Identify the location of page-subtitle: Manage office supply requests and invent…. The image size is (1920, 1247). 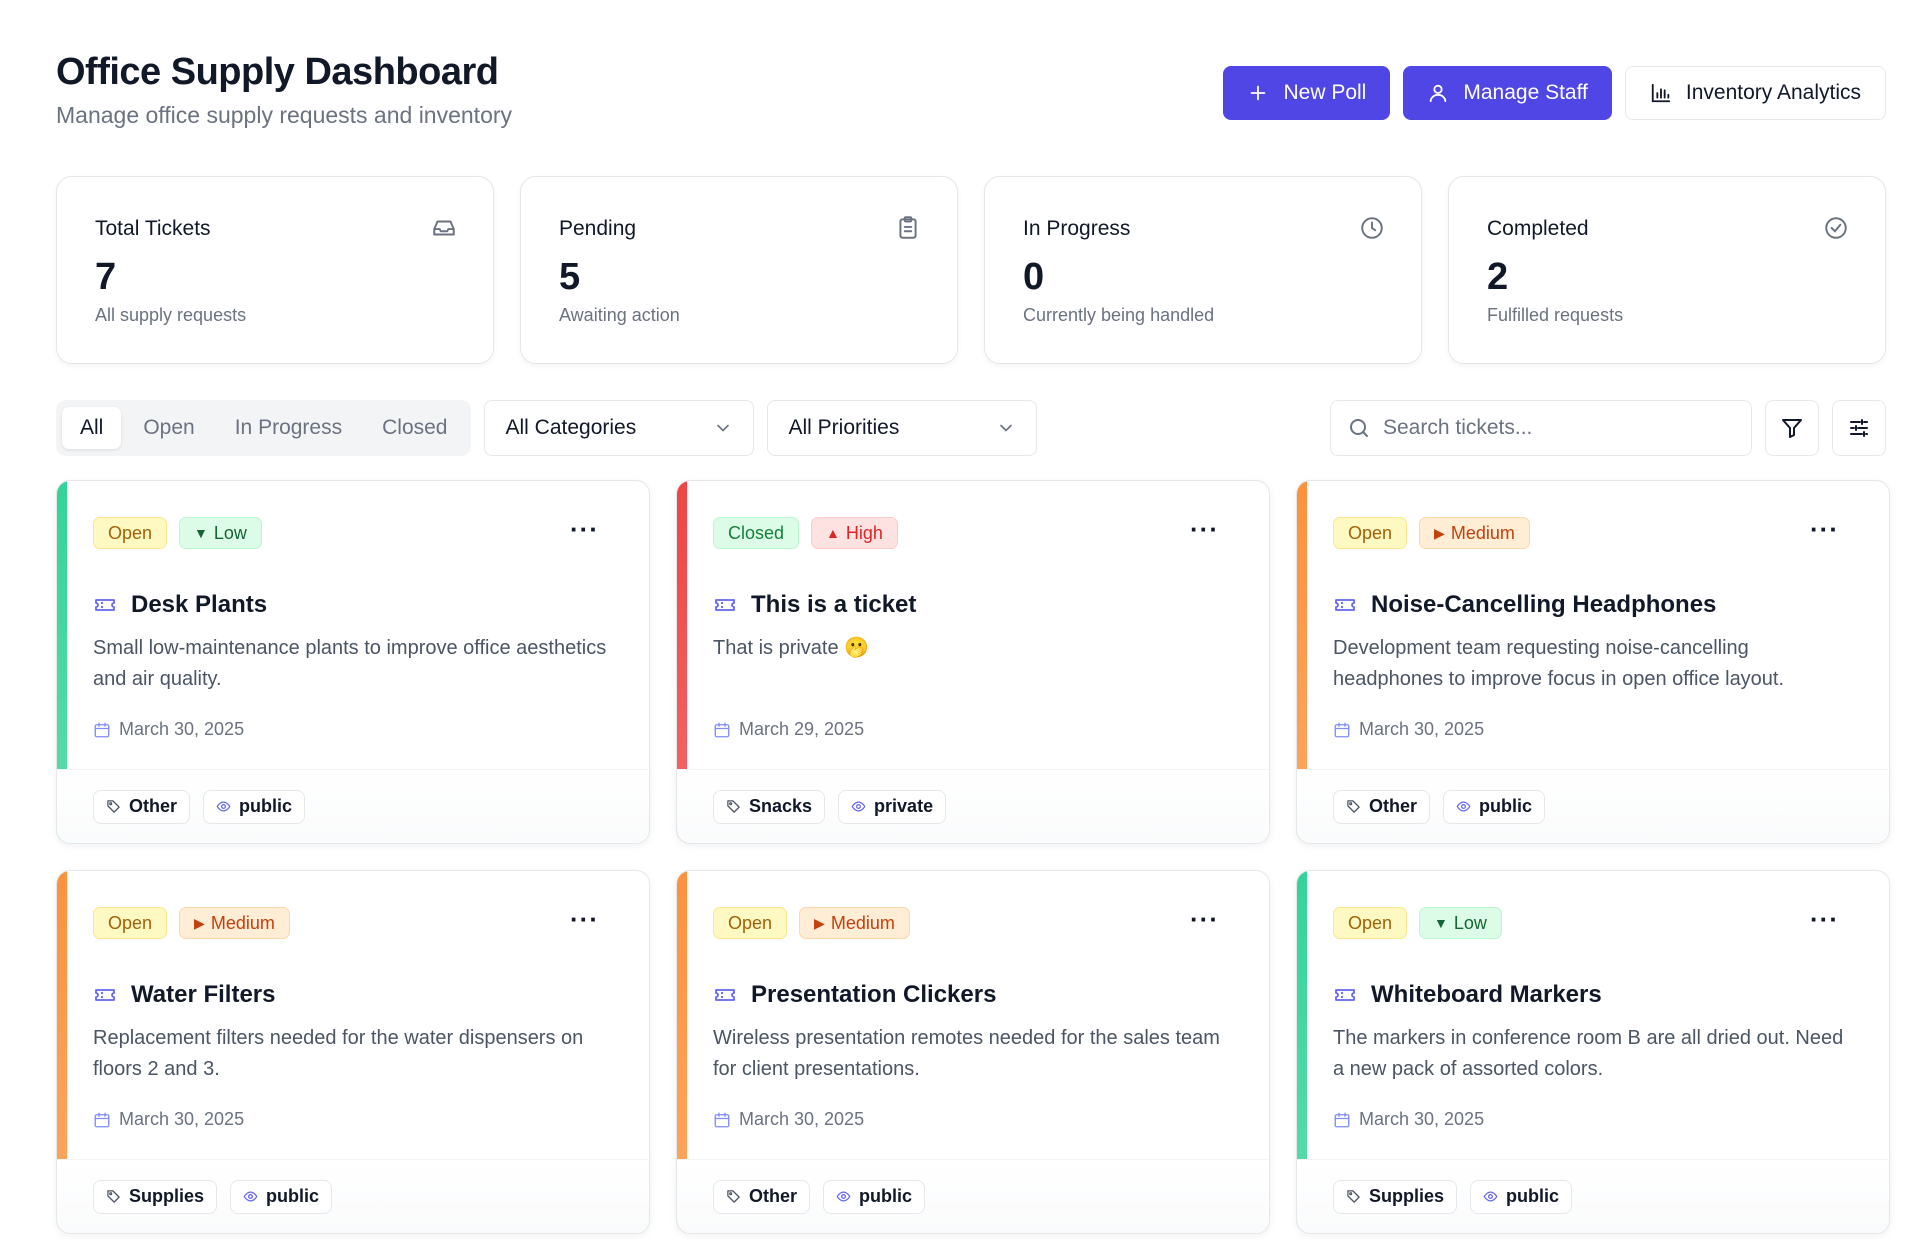
(284, 115).